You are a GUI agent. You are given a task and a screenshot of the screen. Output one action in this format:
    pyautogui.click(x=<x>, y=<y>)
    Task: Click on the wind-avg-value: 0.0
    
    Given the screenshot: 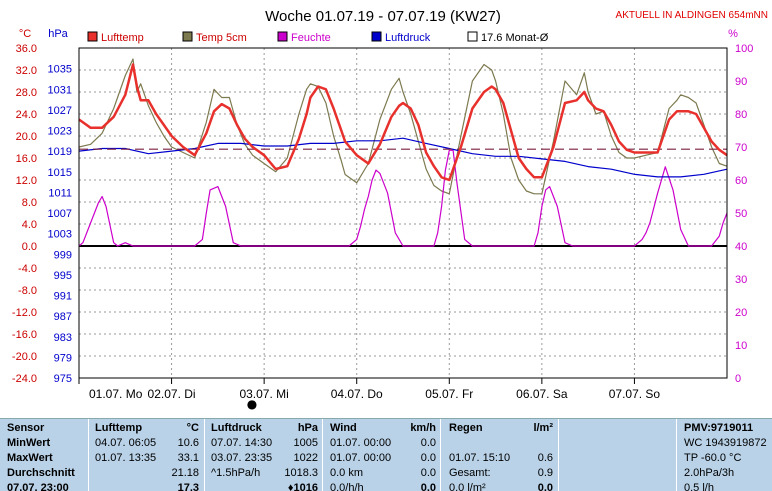 What is the action you would take?
    pyautogui.click(x=428, y=473)
    